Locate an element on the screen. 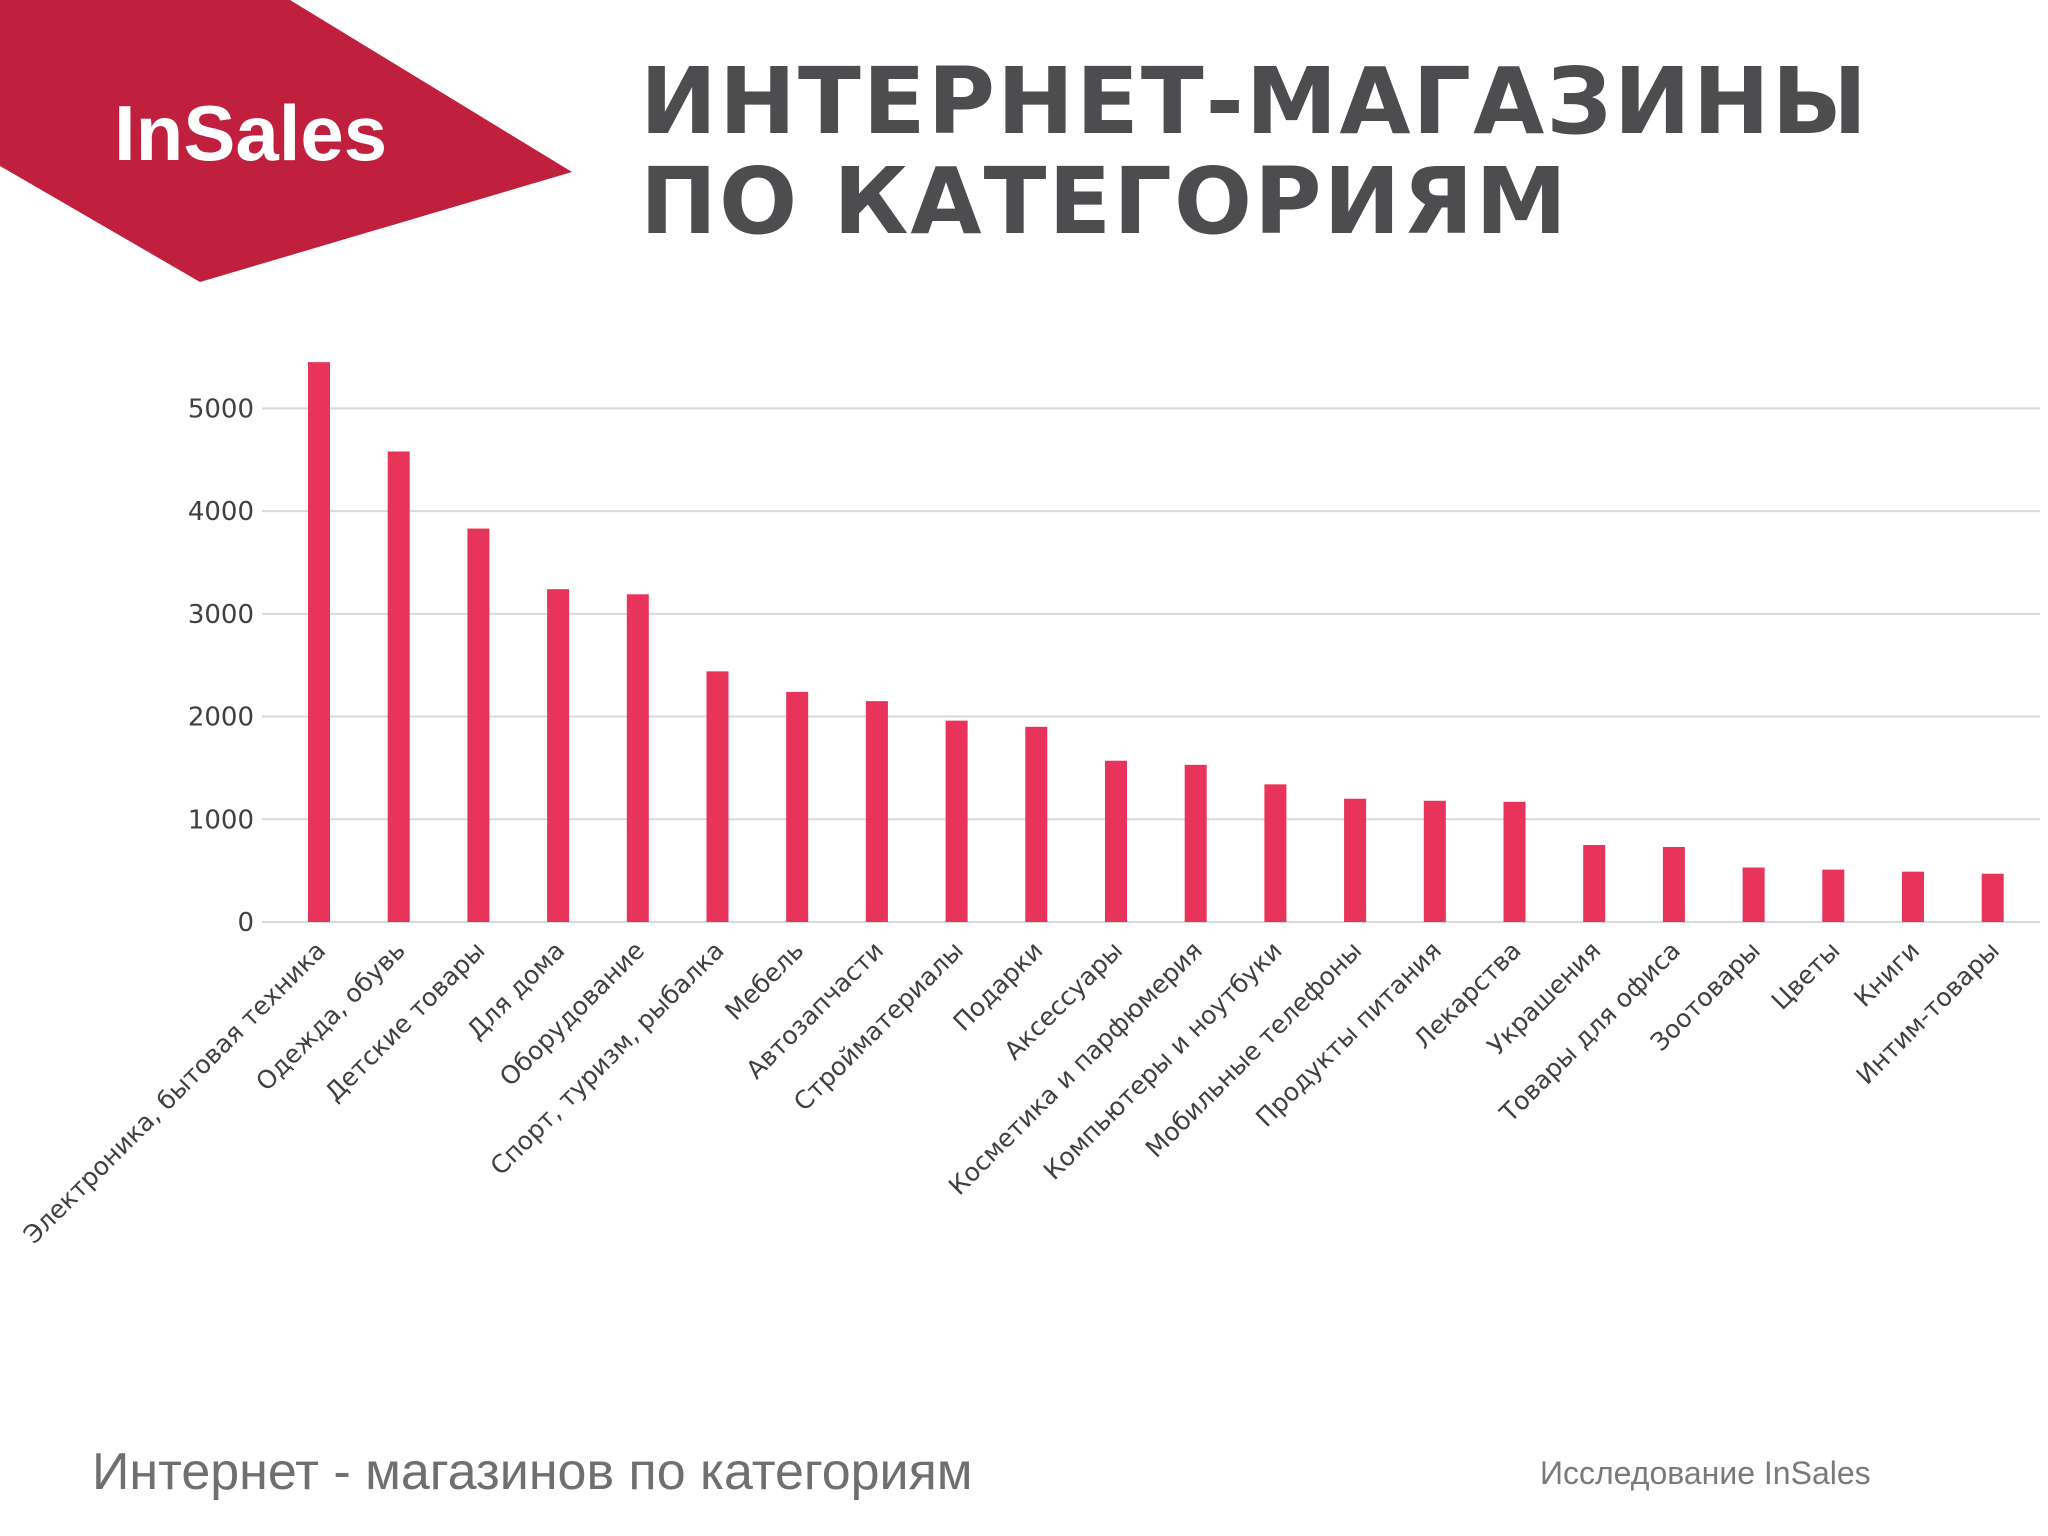 Image resolution: width=2048 pixels, height=1536 pixels. x-category-label: Книги is located at coordinates (1886, 974).